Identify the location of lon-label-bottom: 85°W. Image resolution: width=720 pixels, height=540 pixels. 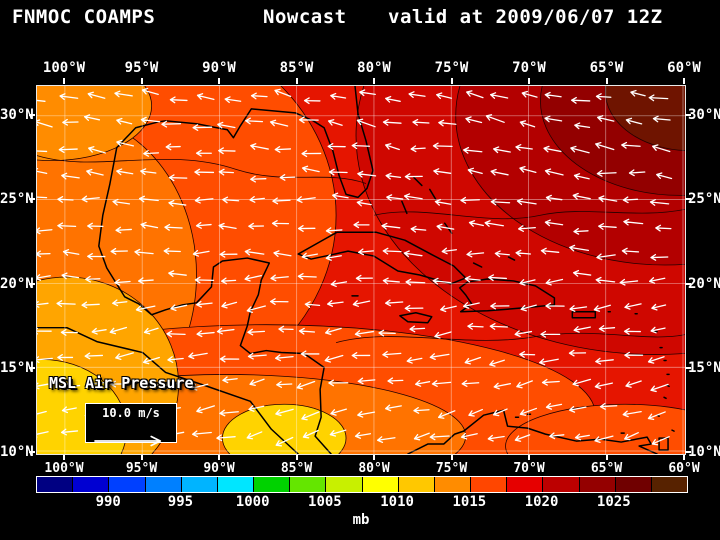
(296, 468).